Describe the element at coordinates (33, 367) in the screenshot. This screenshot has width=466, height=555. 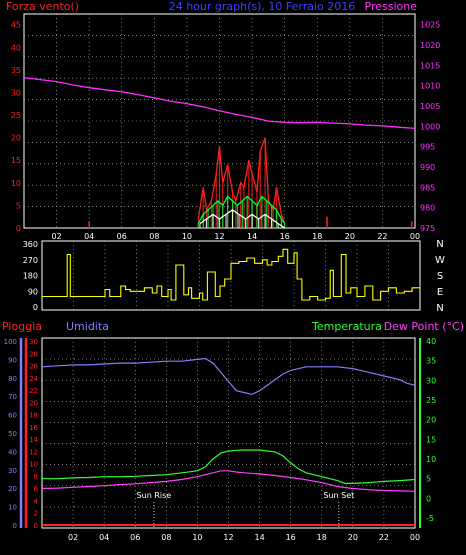
I see `rain-tick-label: 26` at that location.